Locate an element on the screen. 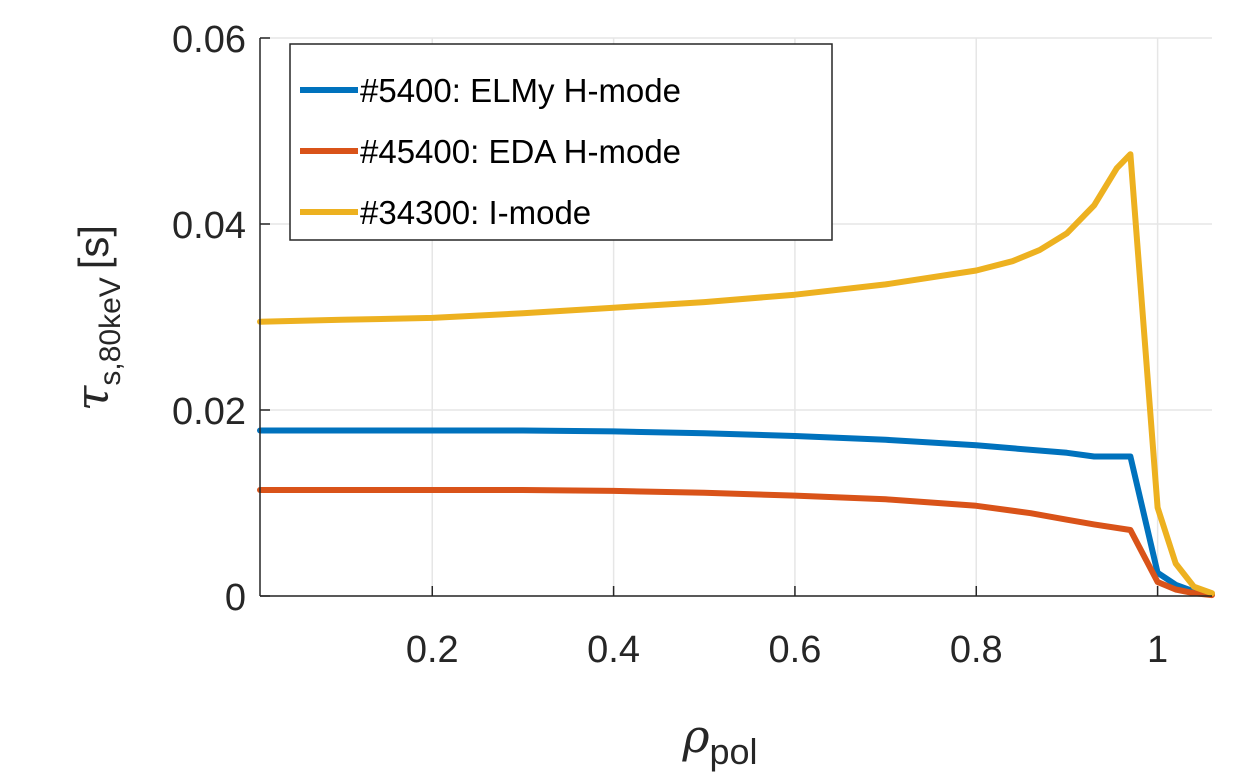  x-tick-label-3: 0.8 is located at coordinates (976, 650).